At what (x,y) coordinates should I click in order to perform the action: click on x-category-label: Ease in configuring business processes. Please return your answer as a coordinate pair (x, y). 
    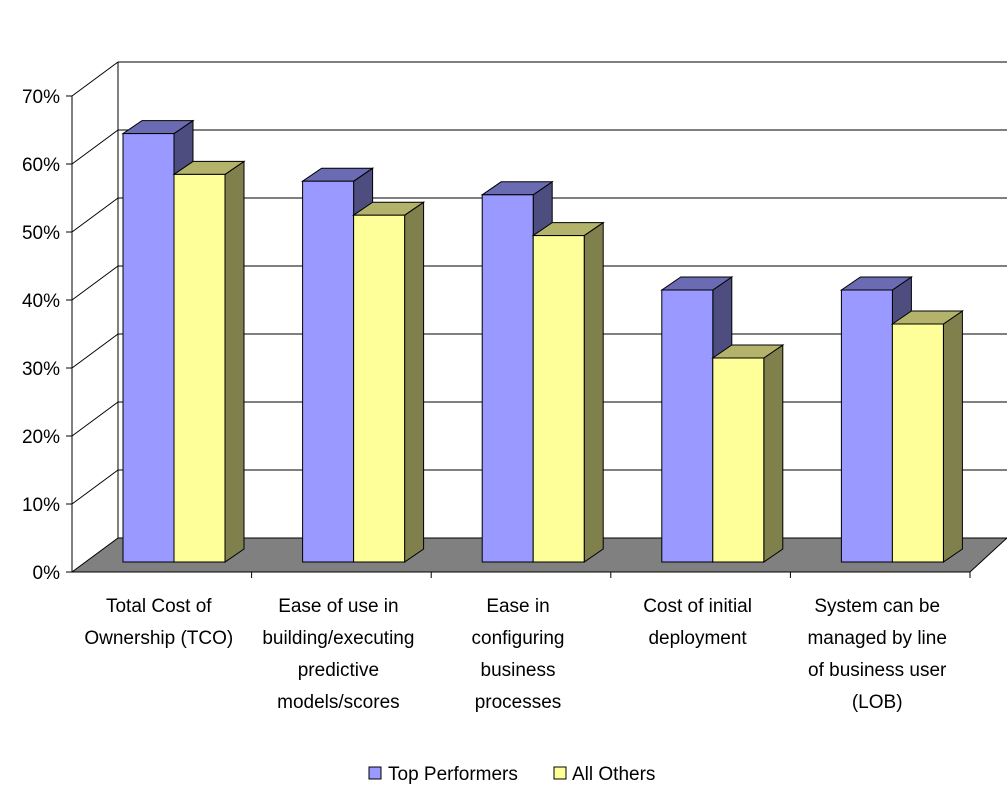
    Looking at the image, I should click on (518, 654).